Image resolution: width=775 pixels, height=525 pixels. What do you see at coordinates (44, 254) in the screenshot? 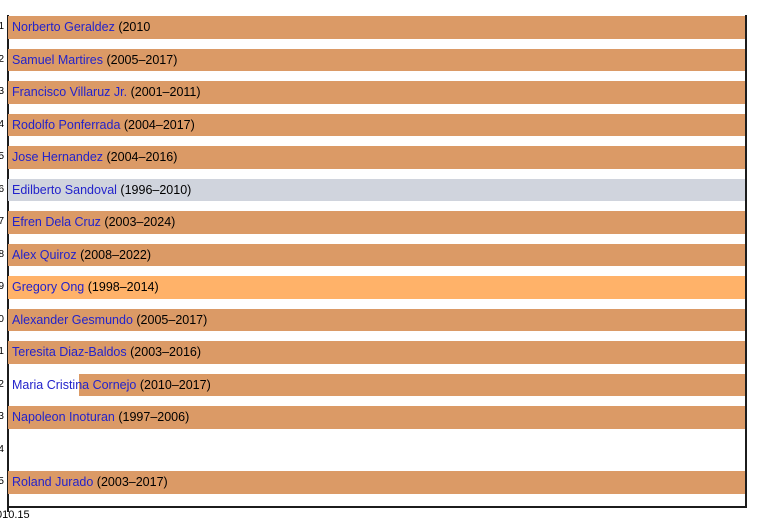
I see `justice-name-link: Alex Quiroz` at bounding box center [44, 254].